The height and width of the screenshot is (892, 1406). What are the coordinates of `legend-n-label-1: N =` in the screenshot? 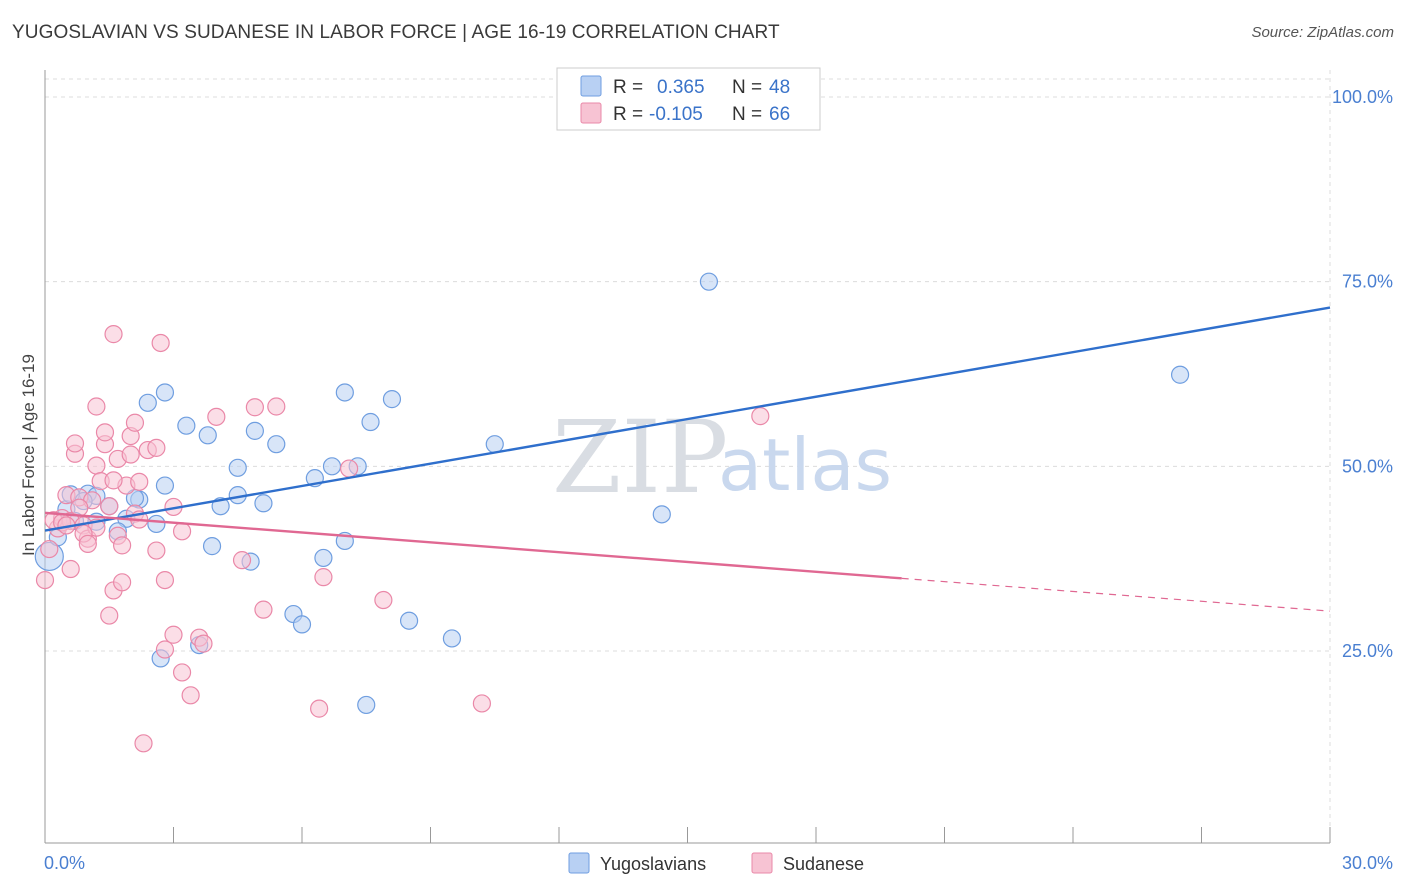 It's located at (747, 87).